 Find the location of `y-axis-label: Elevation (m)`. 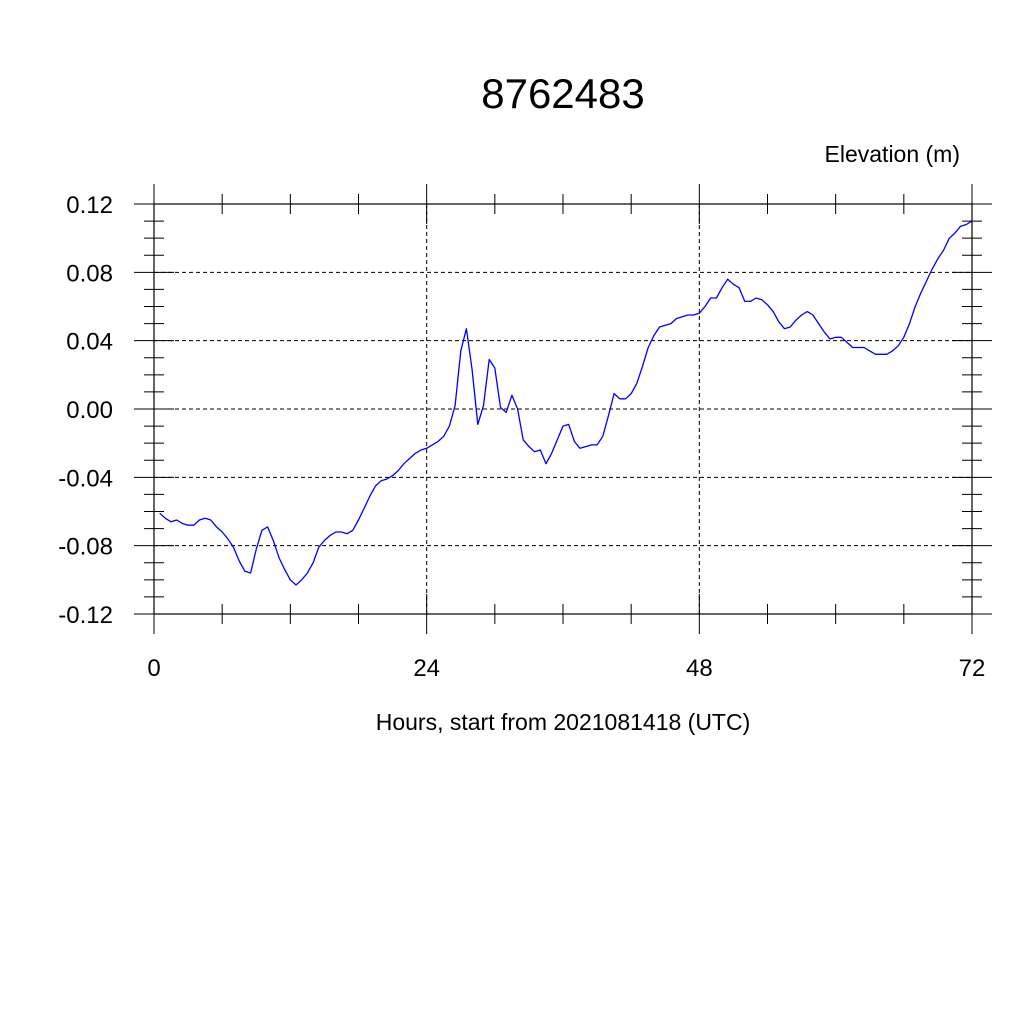

y-axis-label: Elevation (m) is located at coordinates (892, 154).